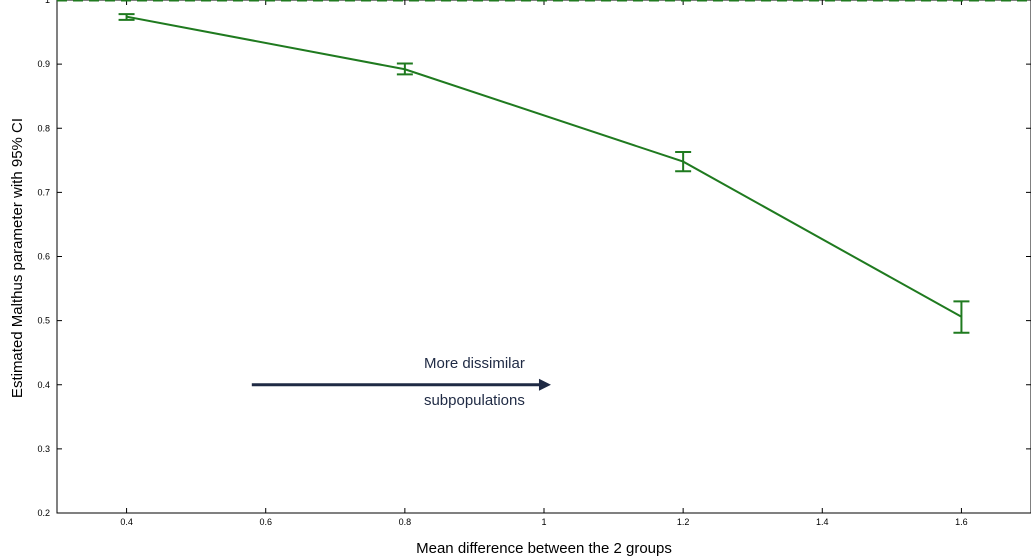 Image resolution: width=1031 pixels, height=560 pixels. What do you see at coordinates (961, 522) in the screenshot?
I see `x-tick-label: 1.6` at bounding box center [961, 522].